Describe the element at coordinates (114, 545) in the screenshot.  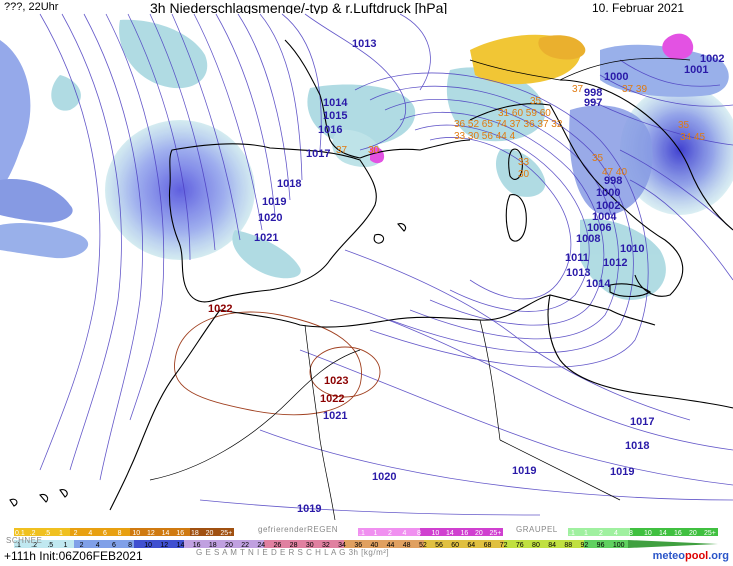
I see `total-scale-tick: 6` at that location.